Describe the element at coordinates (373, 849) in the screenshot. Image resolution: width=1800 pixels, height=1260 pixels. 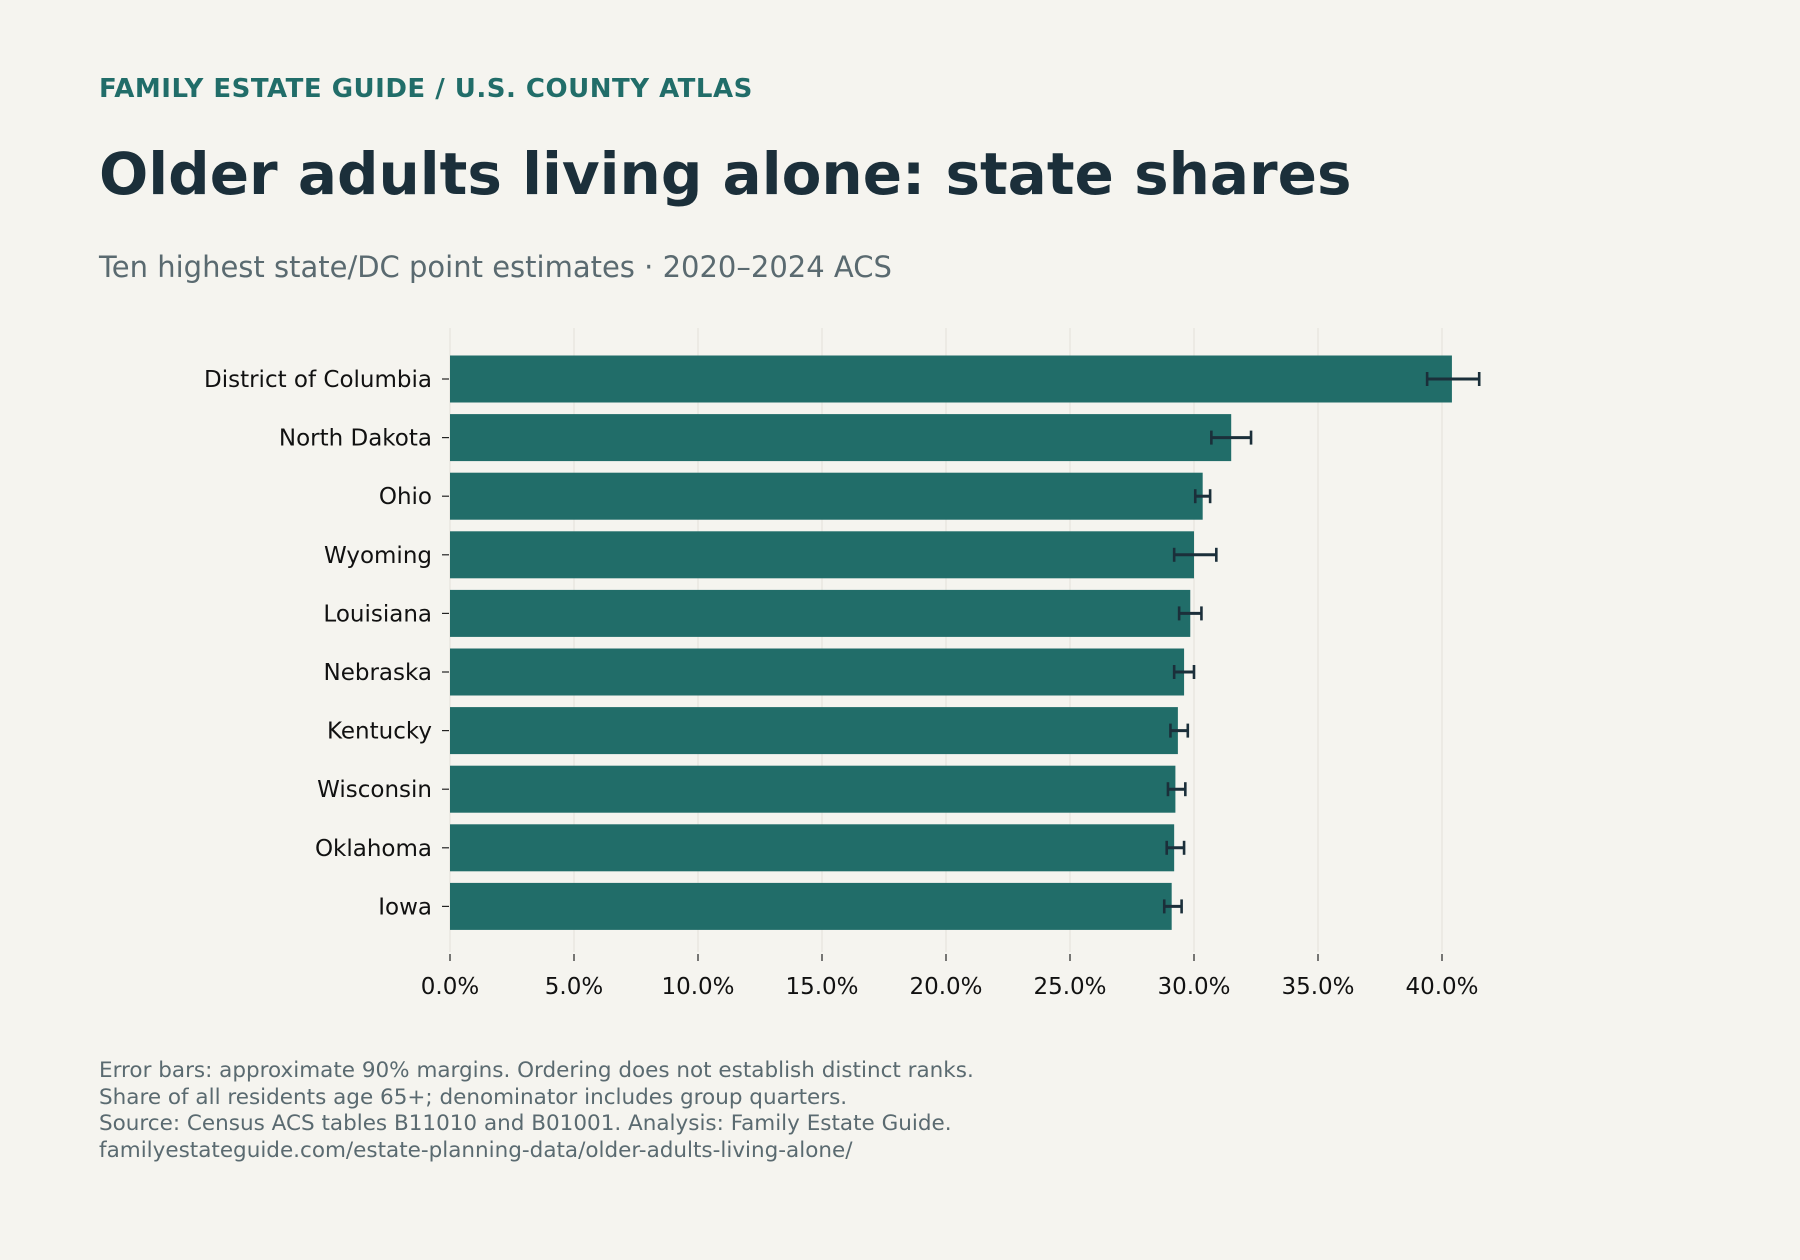
I see `category-label: Oklahoma` at that location.